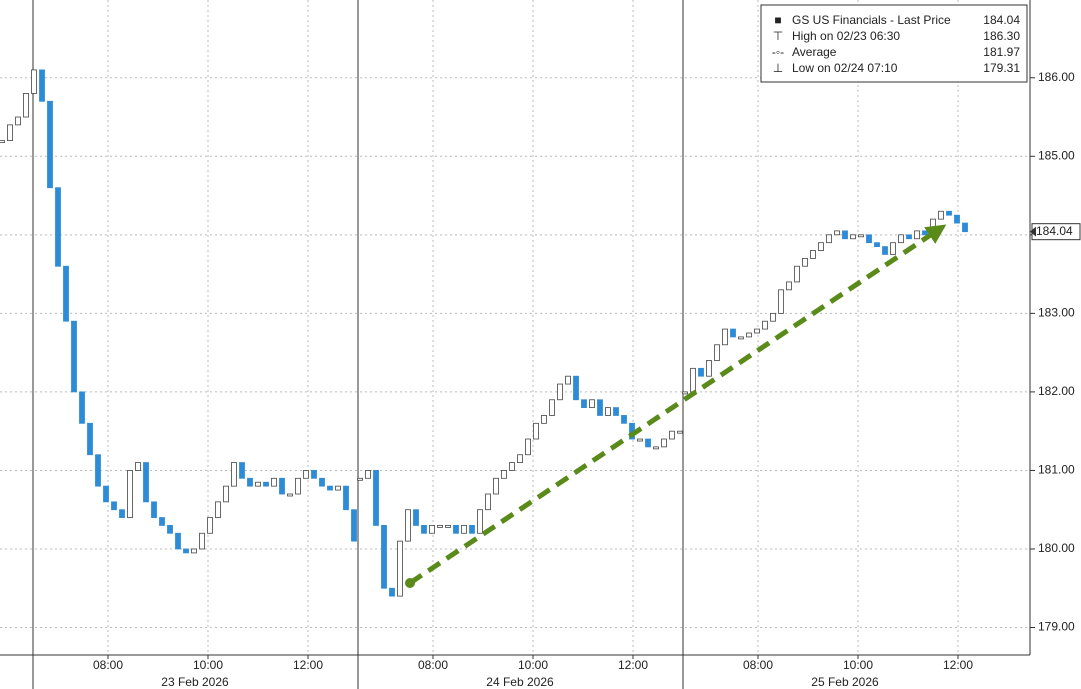 This screenshot has height=689, width=1081. What do you see at coordinates (846, 36) in the screenshot?
I see `legend-label: High on 02/23 06:30` at bounding box center [846, 36].